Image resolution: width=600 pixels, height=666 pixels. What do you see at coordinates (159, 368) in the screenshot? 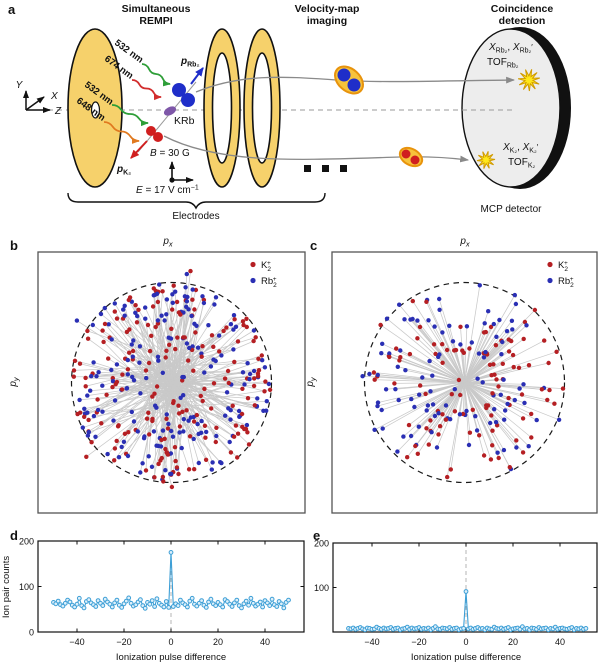
I see `pair-line` at bounding box center [159, 368].